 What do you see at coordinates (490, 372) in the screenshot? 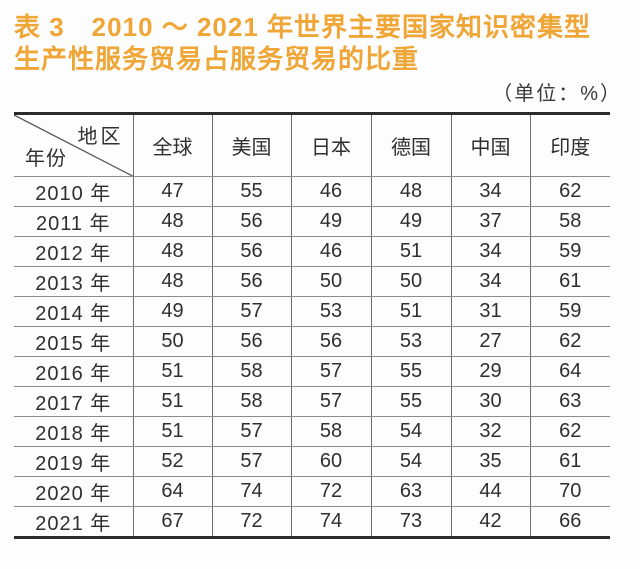
I see `value-cell: 29` at bounding box center [490, 372].